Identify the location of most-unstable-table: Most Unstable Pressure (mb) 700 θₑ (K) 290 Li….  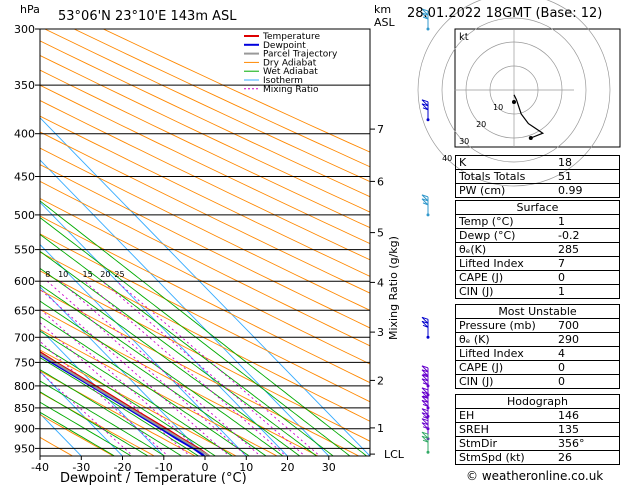
(537, 346).